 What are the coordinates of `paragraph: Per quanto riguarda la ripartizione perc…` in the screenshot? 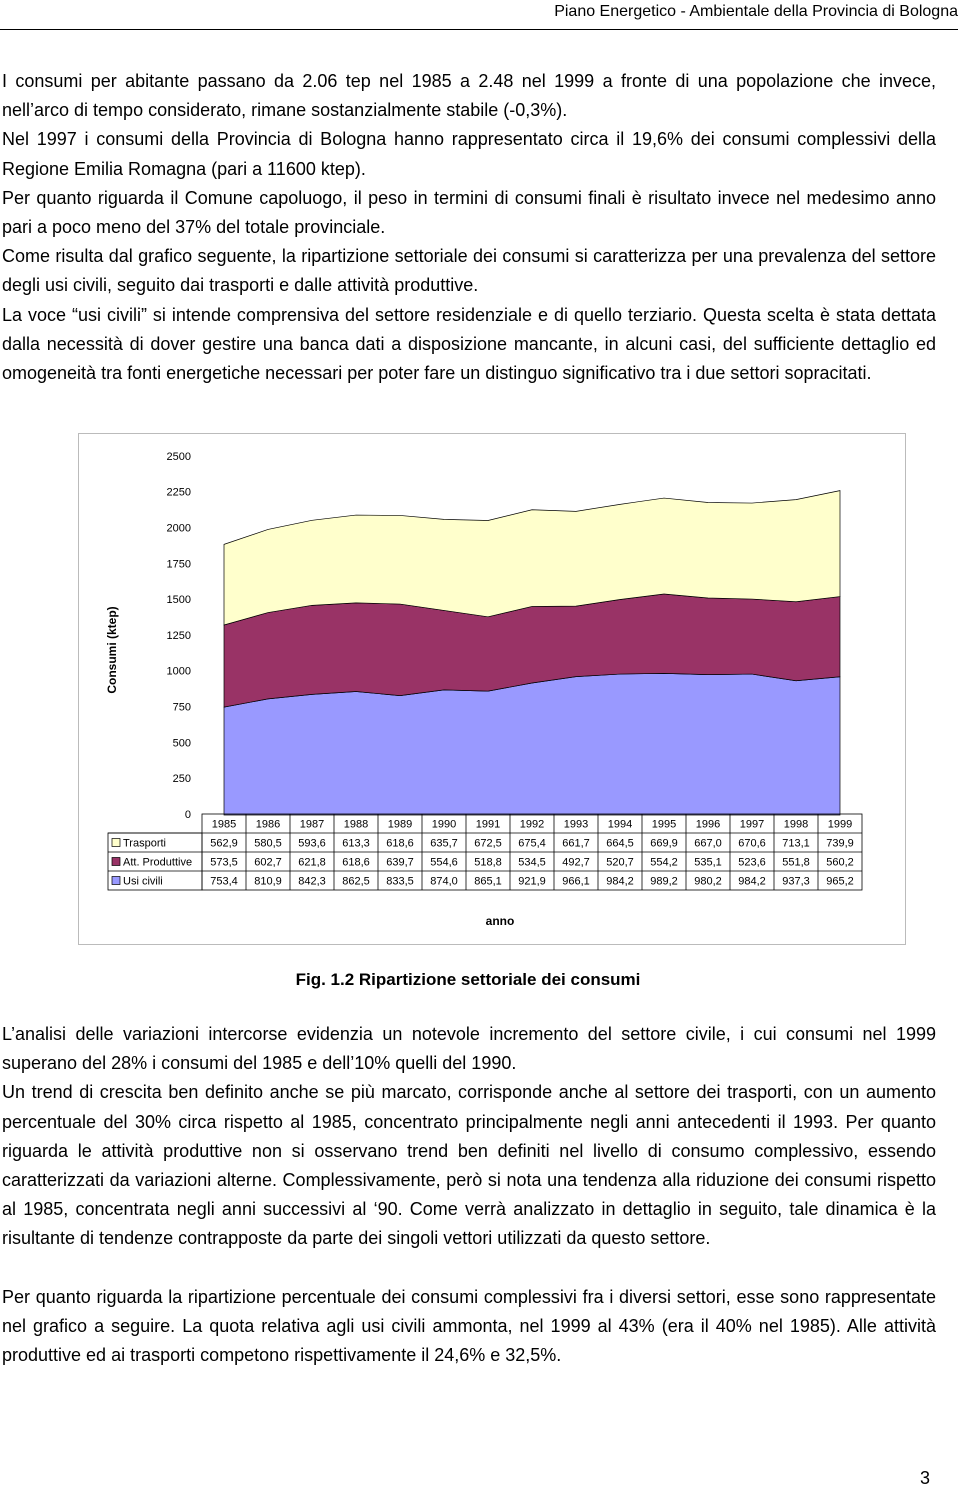 It's located at (469, 1326).